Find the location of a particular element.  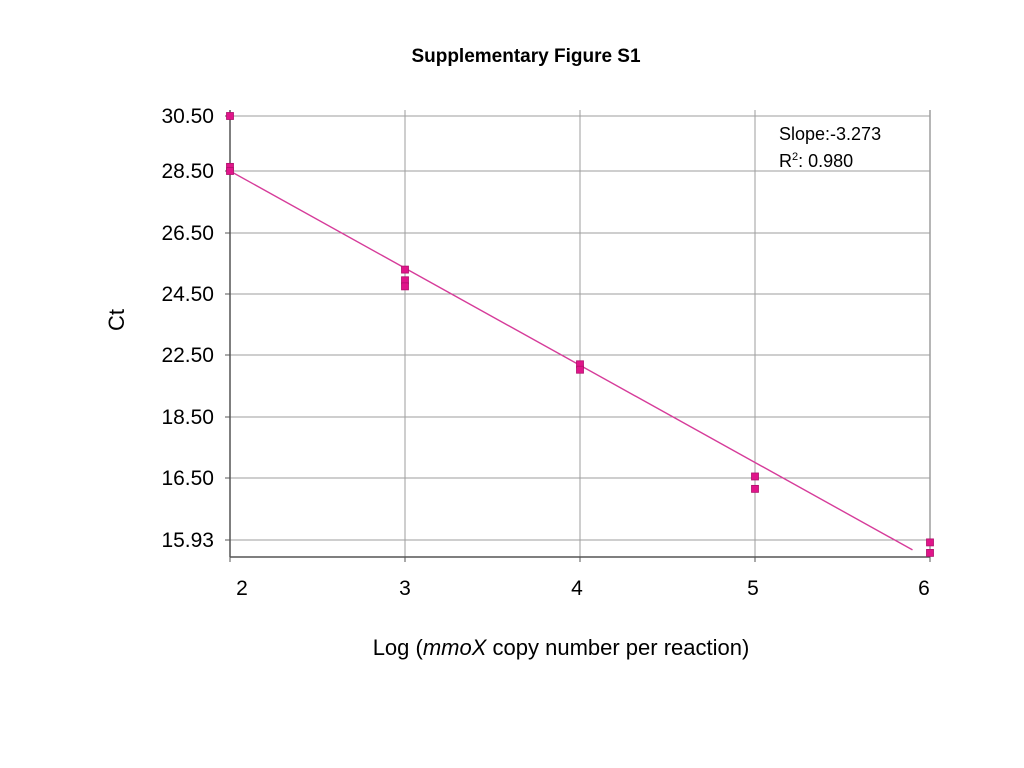

x-axis-label: Log (mmoX copy number per reaction) is located at coordinates (561, 647).